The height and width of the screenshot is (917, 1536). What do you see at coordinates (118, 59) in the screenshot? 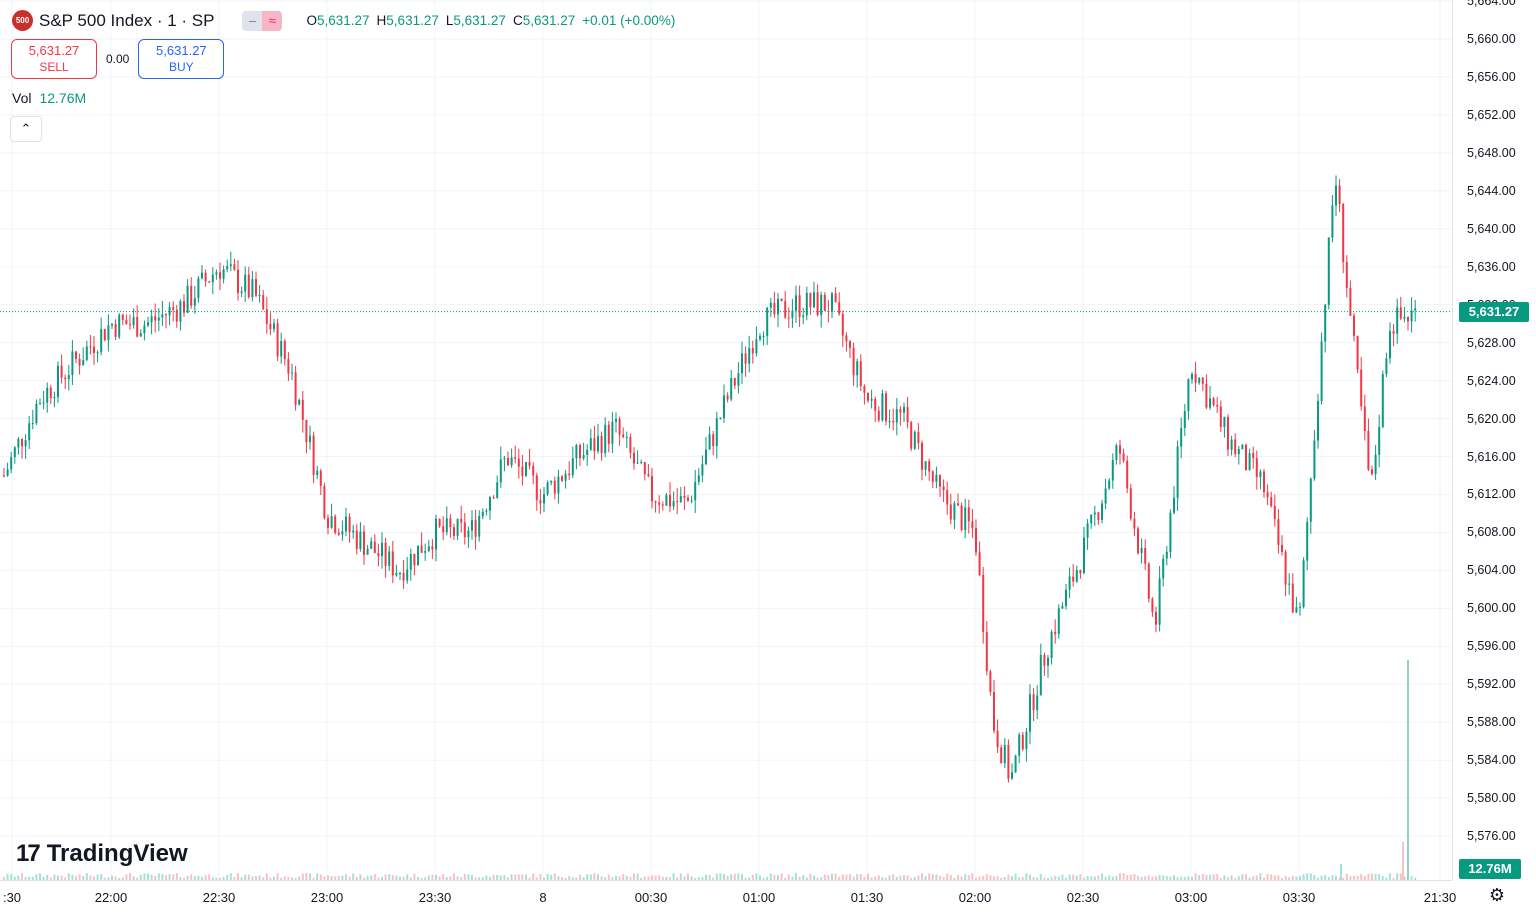
I see `spread-value: 0.00` at bounding box center [118, 59].